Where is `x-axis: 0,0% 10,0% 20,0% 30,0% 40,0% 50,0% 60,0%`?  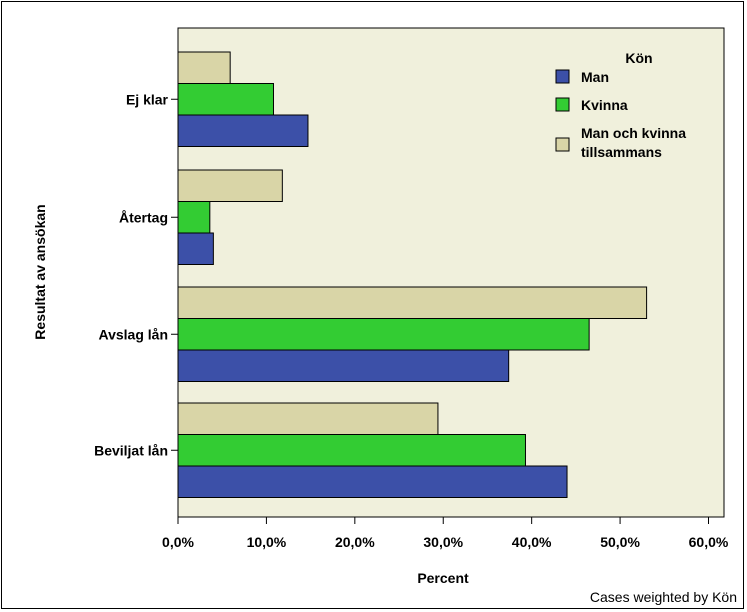
x-axis: 0,0% 10,0% 20,0% 30,0% 40,0% 50,0% 60,0% is located at coordinates (445, 533).